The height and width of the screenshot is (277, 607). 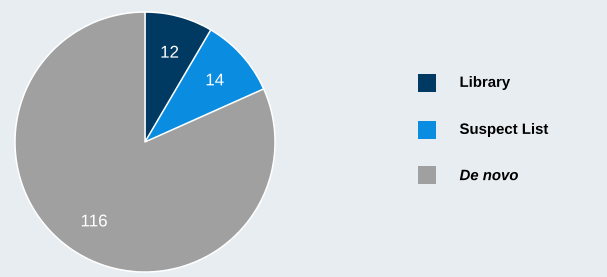 What do you see at coordinates (504, 130) in the screenshot?
I see `legend-label: Suspect List` at bounding box center [504, 130].